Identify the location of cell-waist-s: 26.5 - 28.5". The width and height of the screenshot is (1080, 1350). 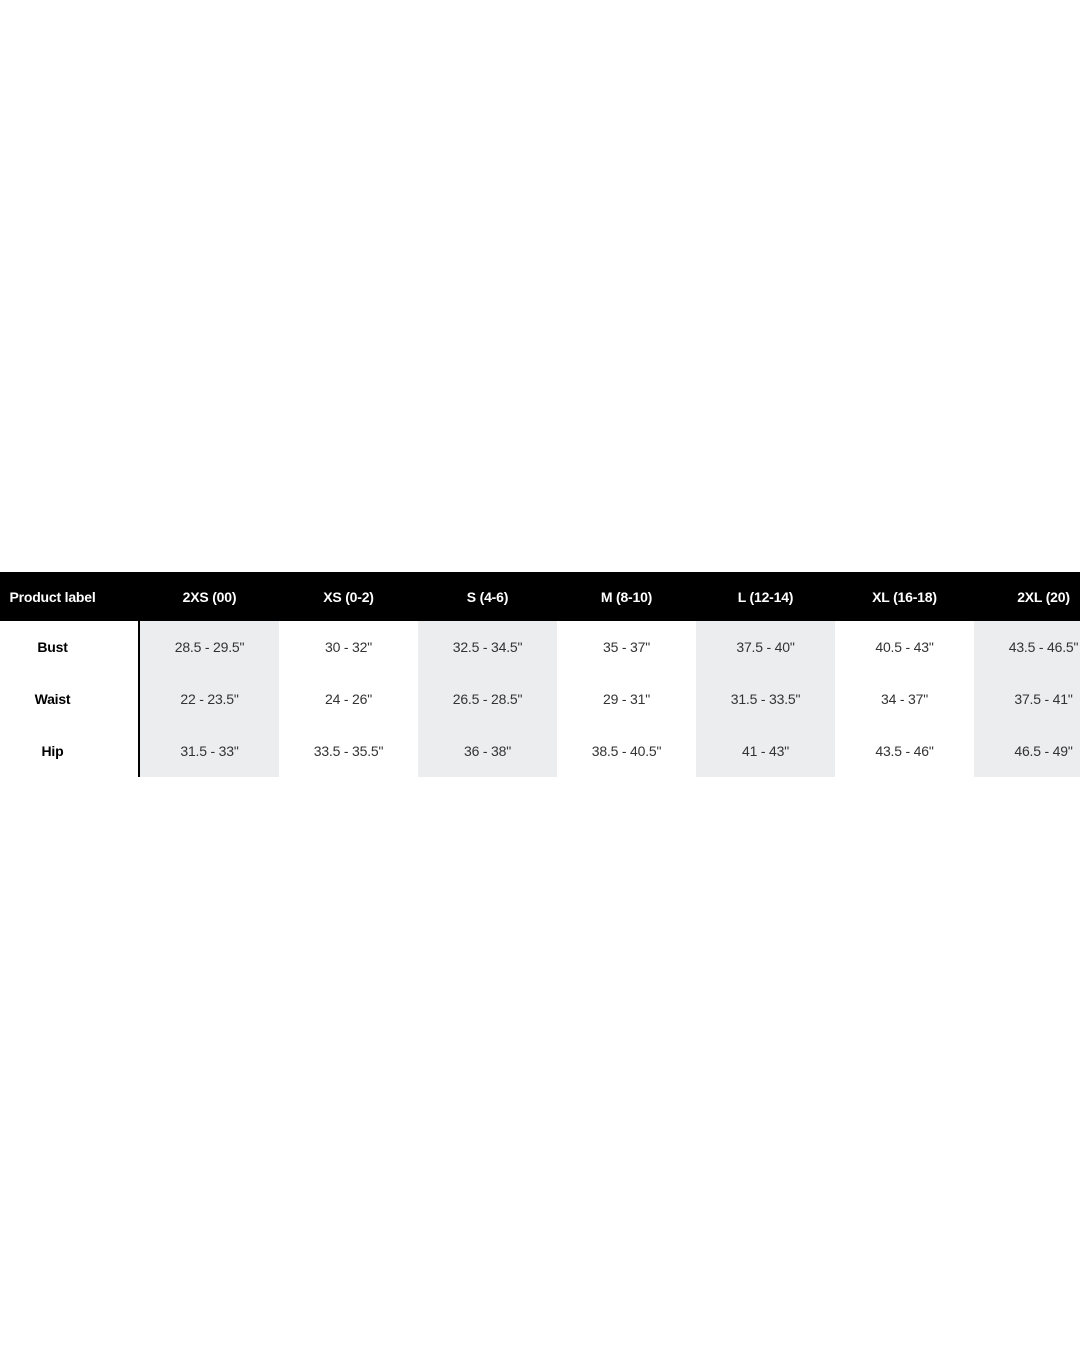
(487, 699).